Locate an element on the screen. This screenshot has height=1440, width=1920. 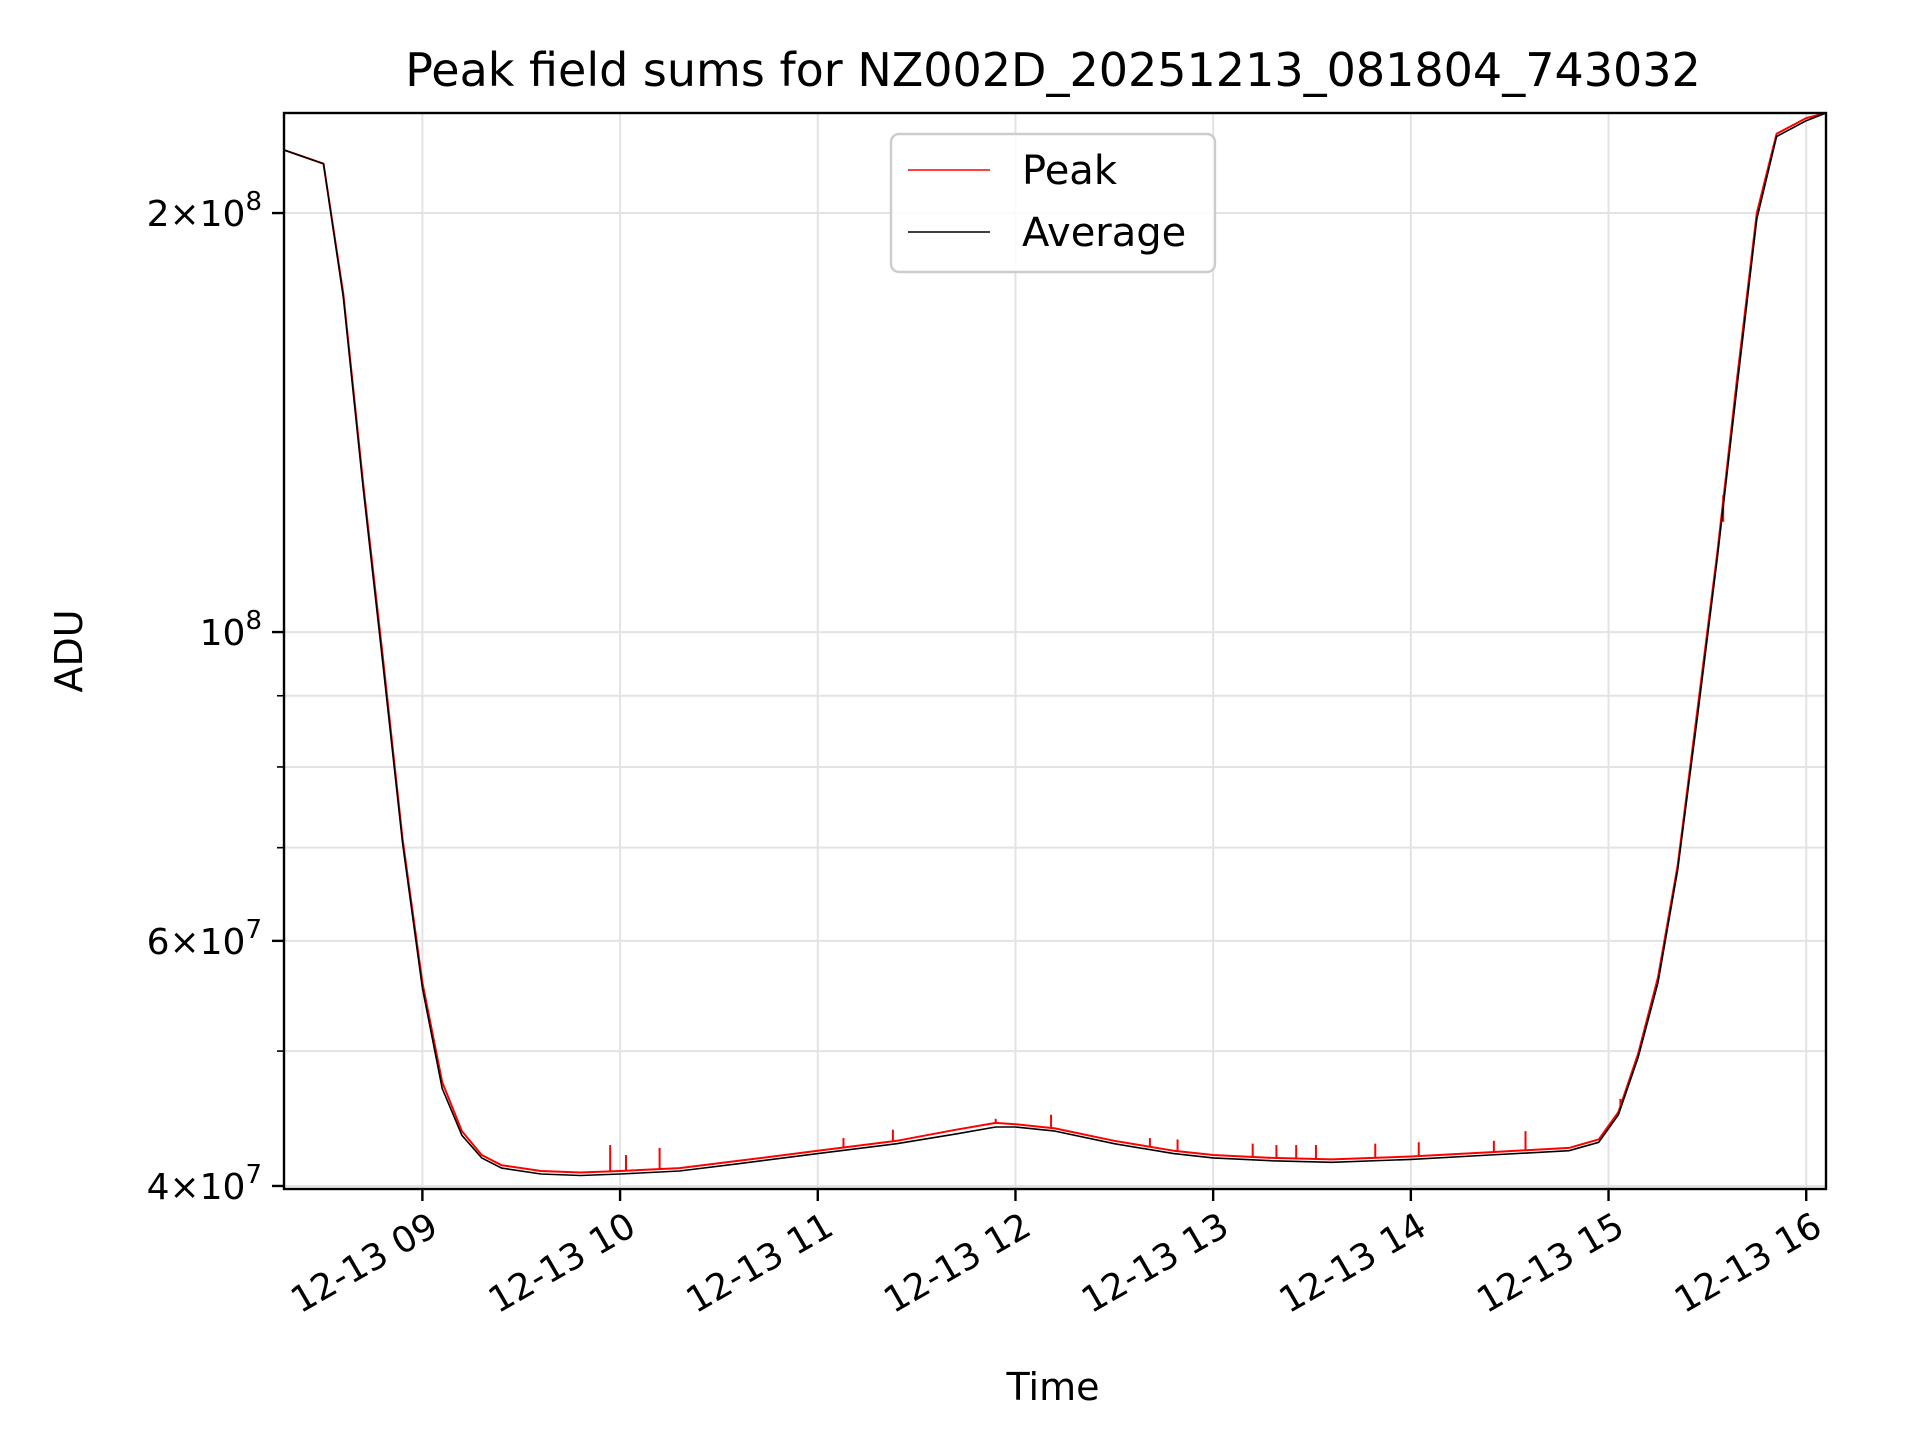
x-axis-label: Time is located at coordinates (1053, 1387).